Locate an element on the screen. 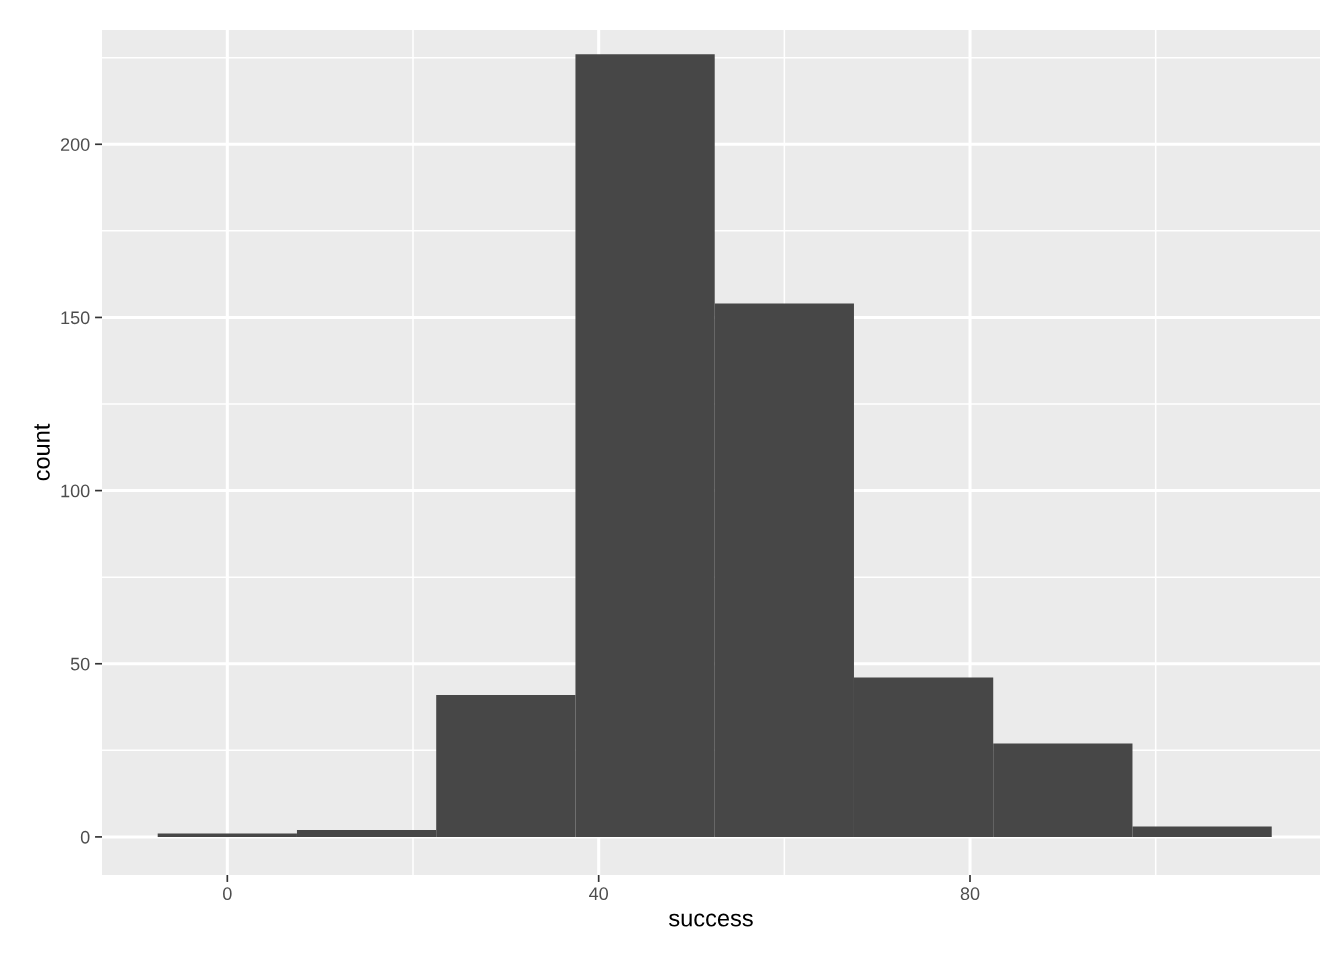 Image resolution: width=1344 pixels, height=960 pixels. y-axis-title: count is located at coordinates (42, 452).